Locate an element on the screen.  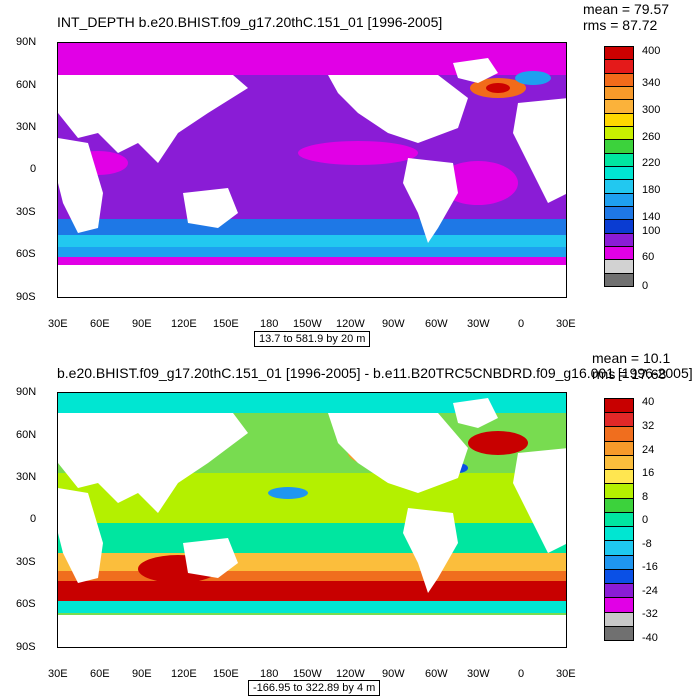
lon-label: 60W is located at coordinates (436, 324).